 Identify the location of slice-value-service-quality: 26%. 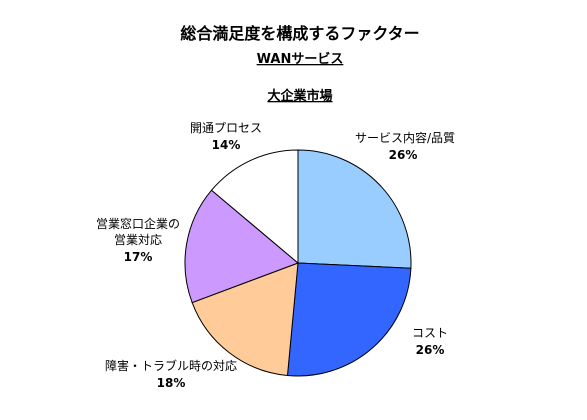
(403, 155).